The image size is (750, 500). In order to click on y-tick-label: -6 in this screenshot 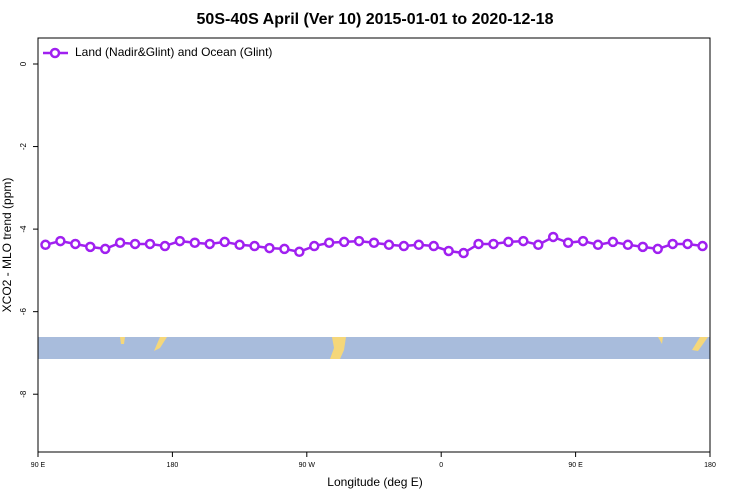, I will do `click(23, 312)`.